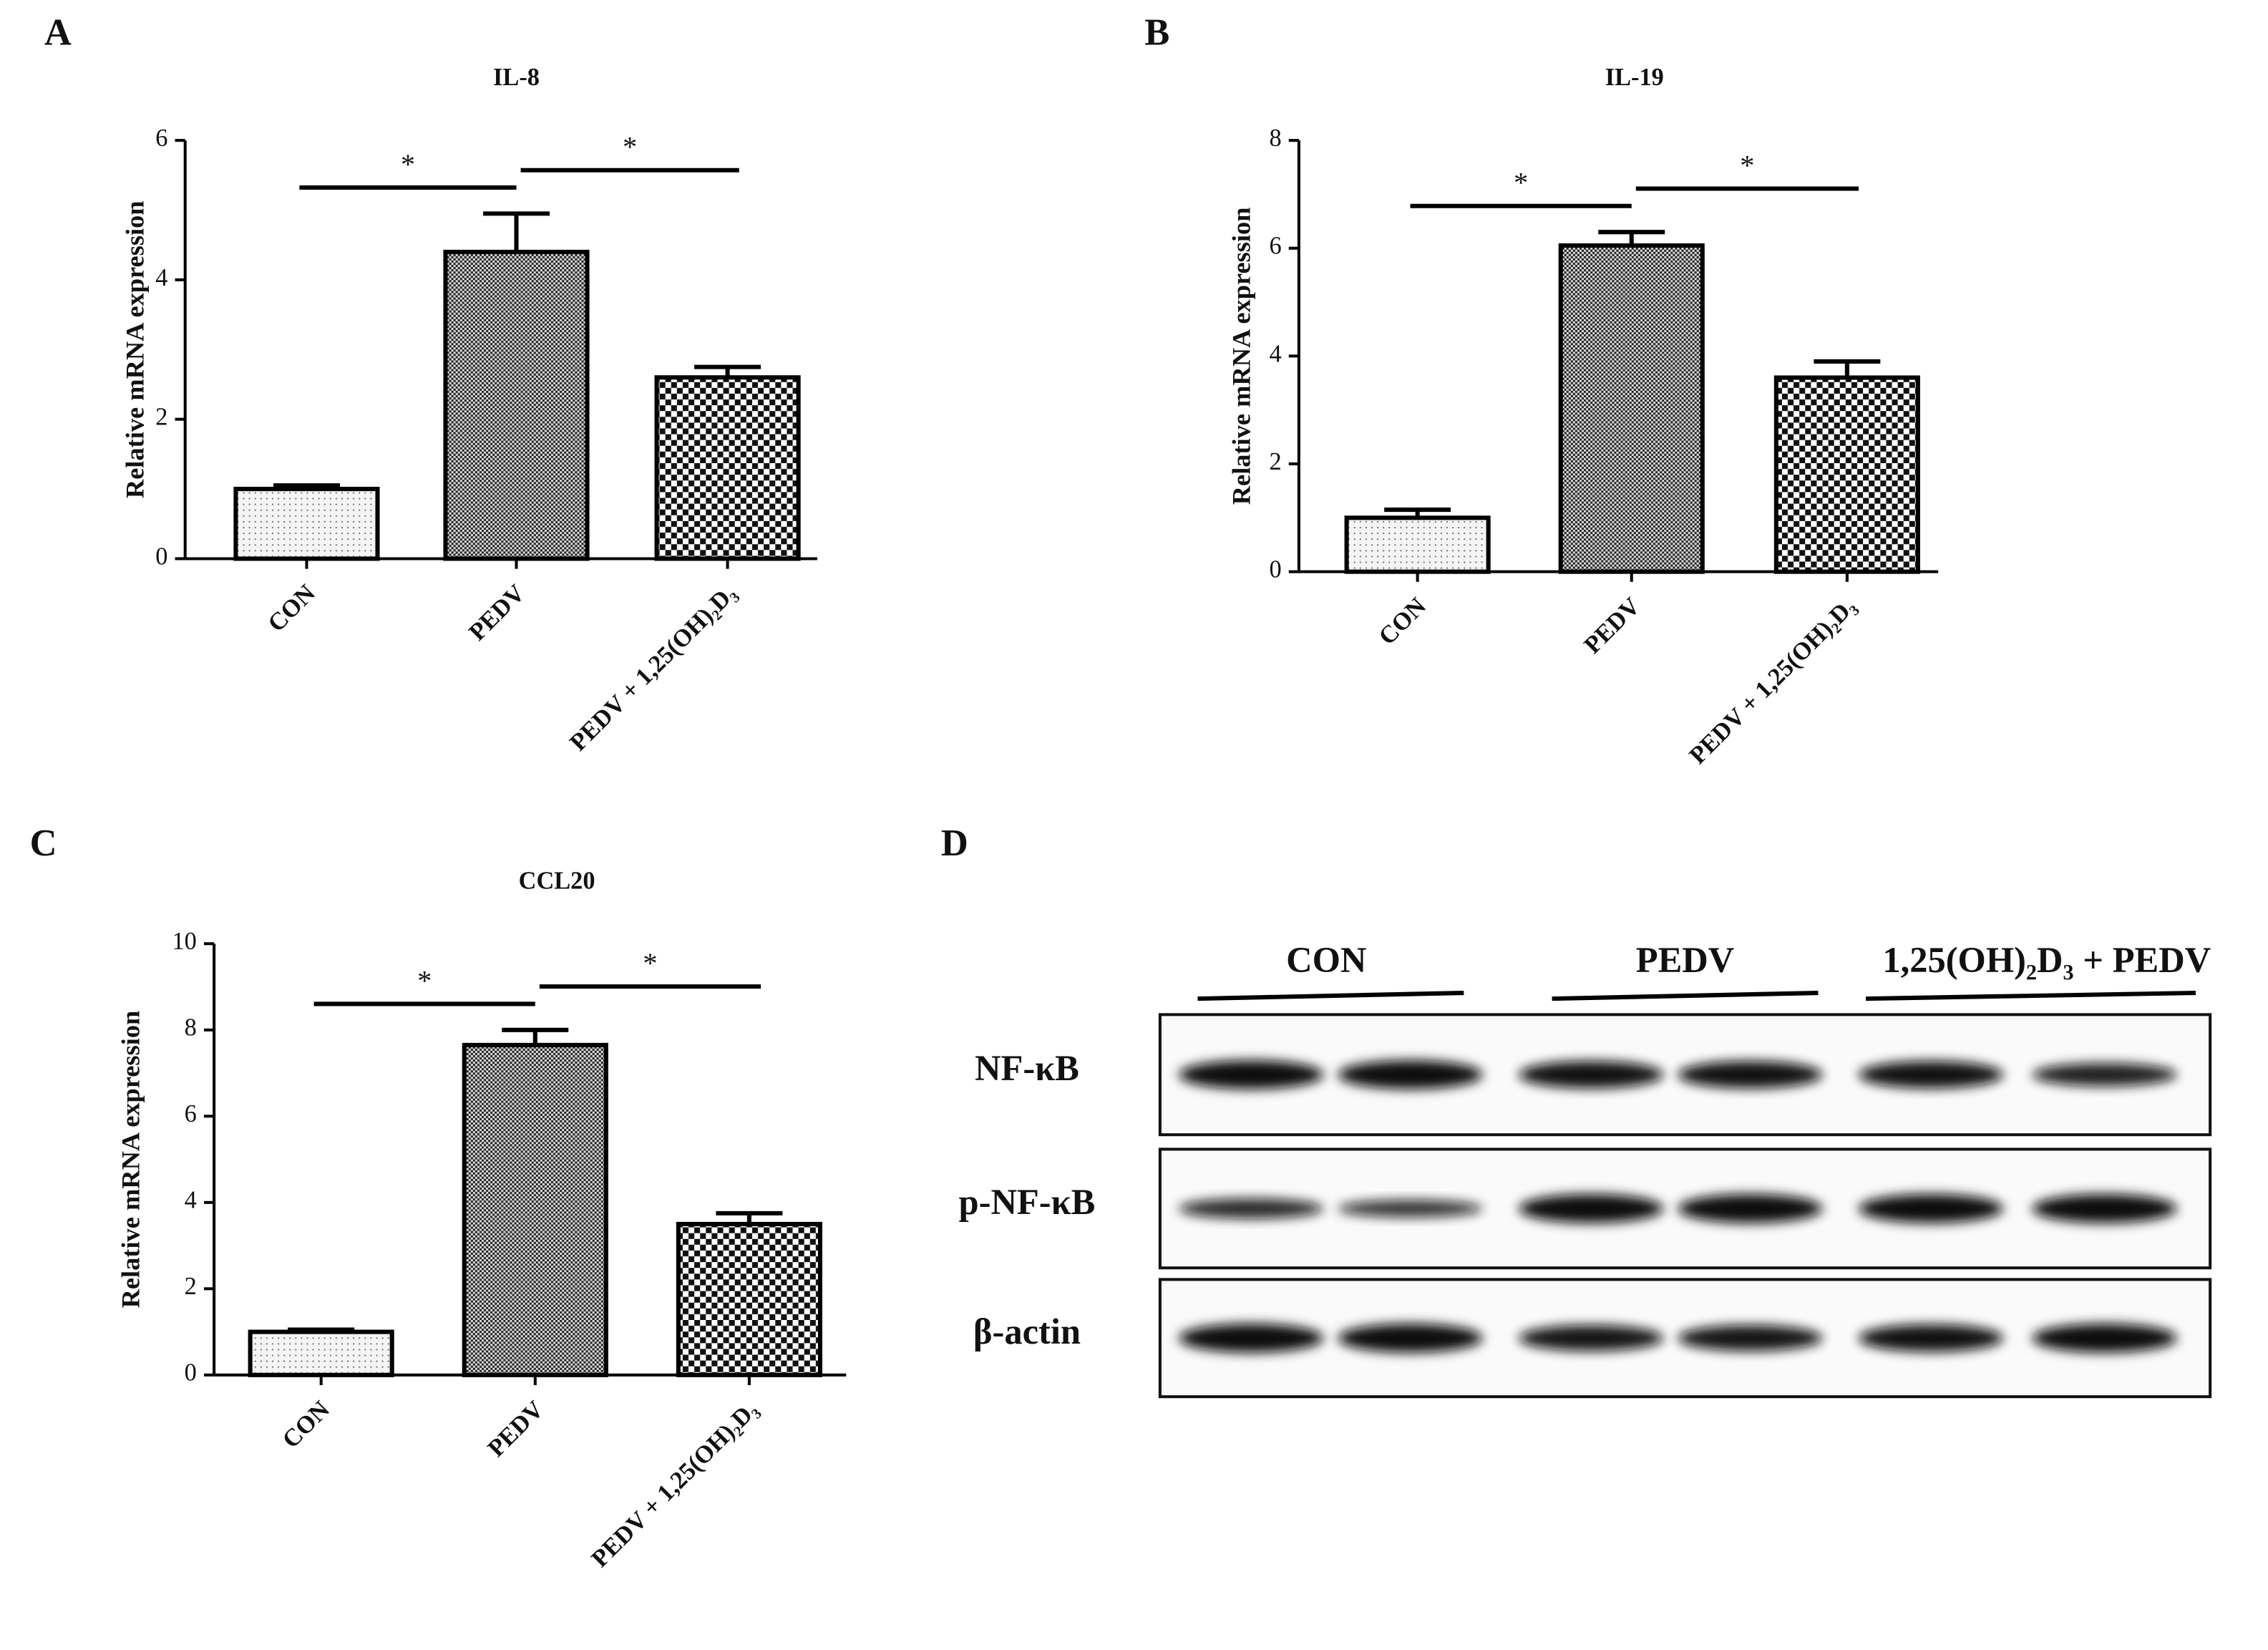  I want to click on row-label: p-NF-κB, so click(1027, 1202).